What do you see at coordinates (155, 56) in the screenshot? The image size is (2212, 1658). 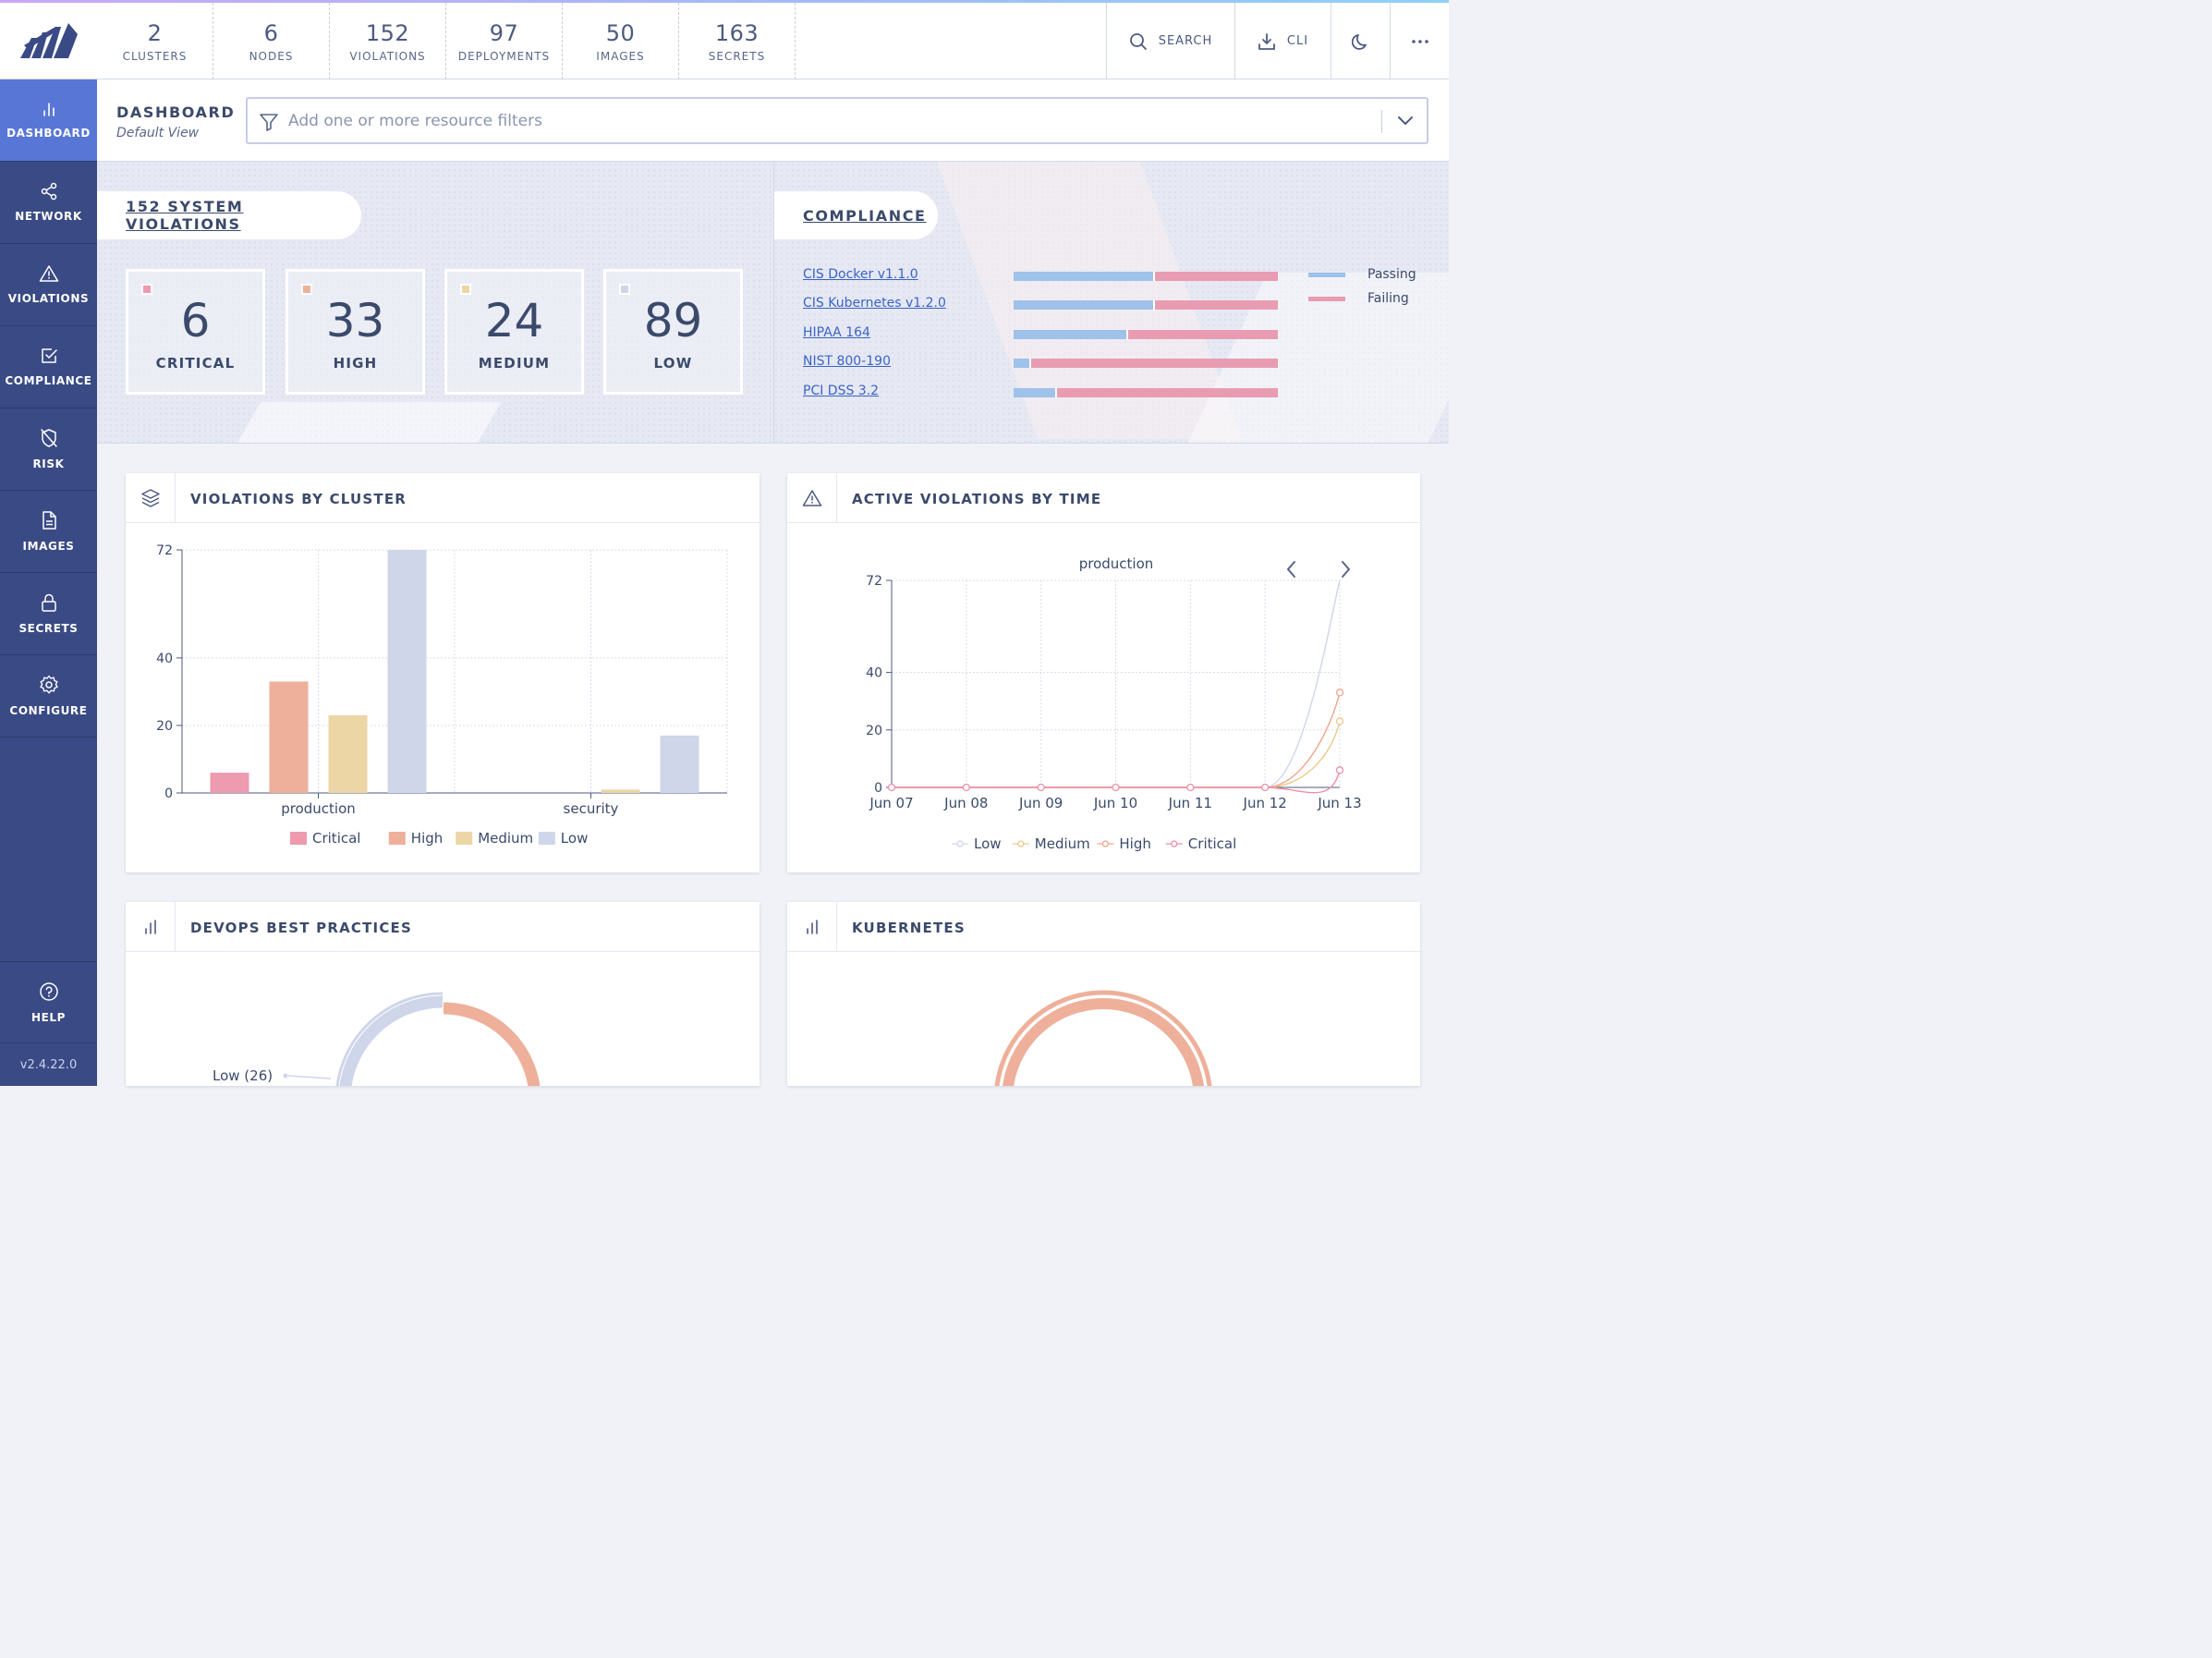 I see `count-label: CLUSTERS` at bounding box center [155, 56].